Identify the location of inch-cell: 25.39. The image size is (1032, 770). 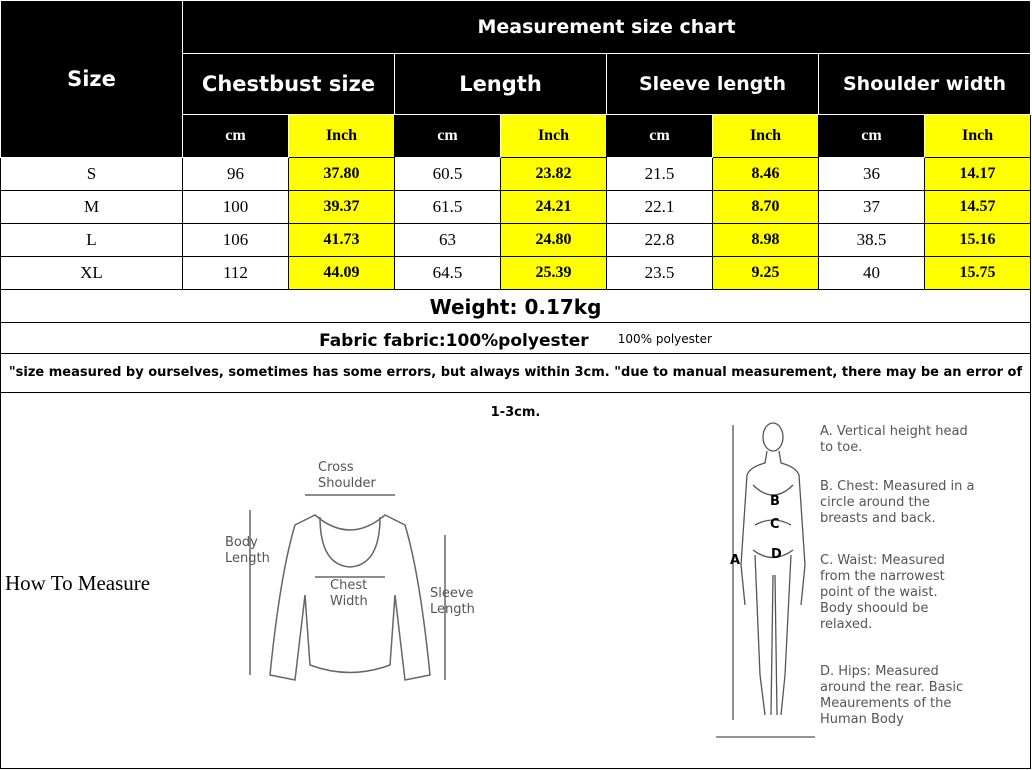
(553, 273).